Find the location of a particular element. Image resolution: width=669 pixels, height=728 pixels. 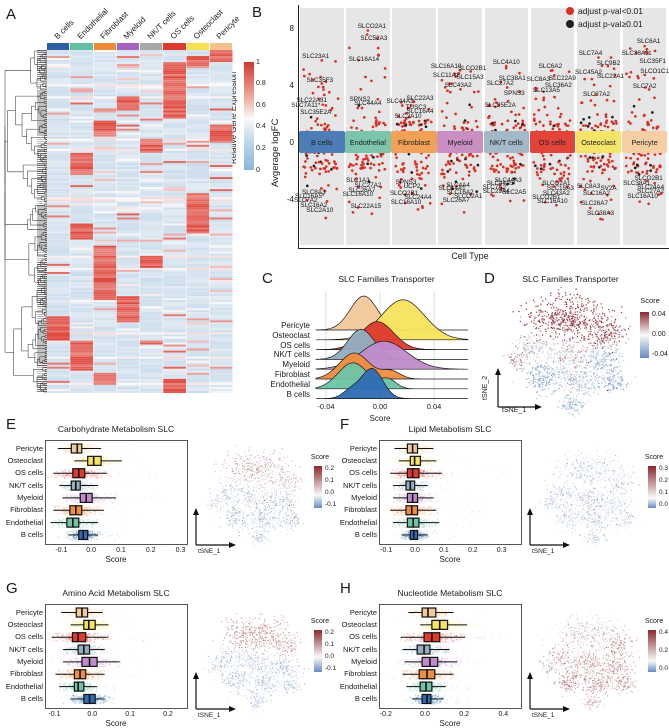

gene-label: SLC22A15 is located at coordinates (366, 207).